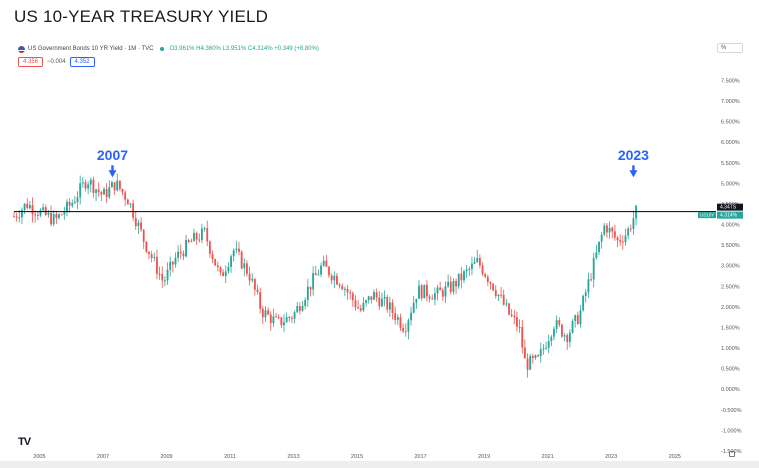 The image size is (759, 468). I want to click on y-tick-label: -0.500%, so click(731, 411).